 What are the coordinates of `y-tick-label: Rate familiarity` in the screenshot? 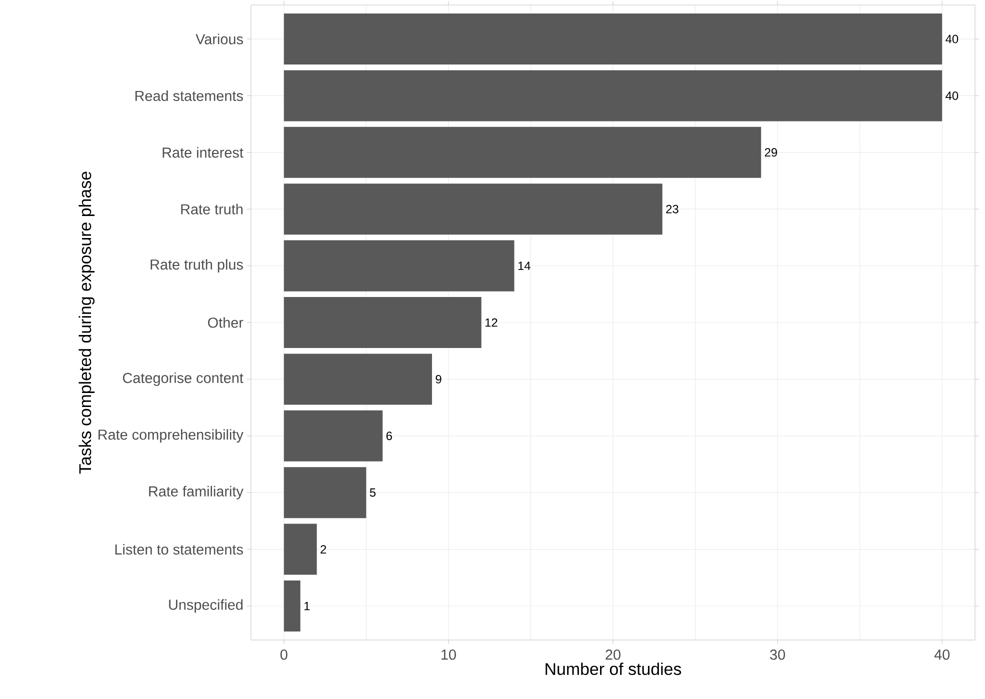 It's located at (196, 493).